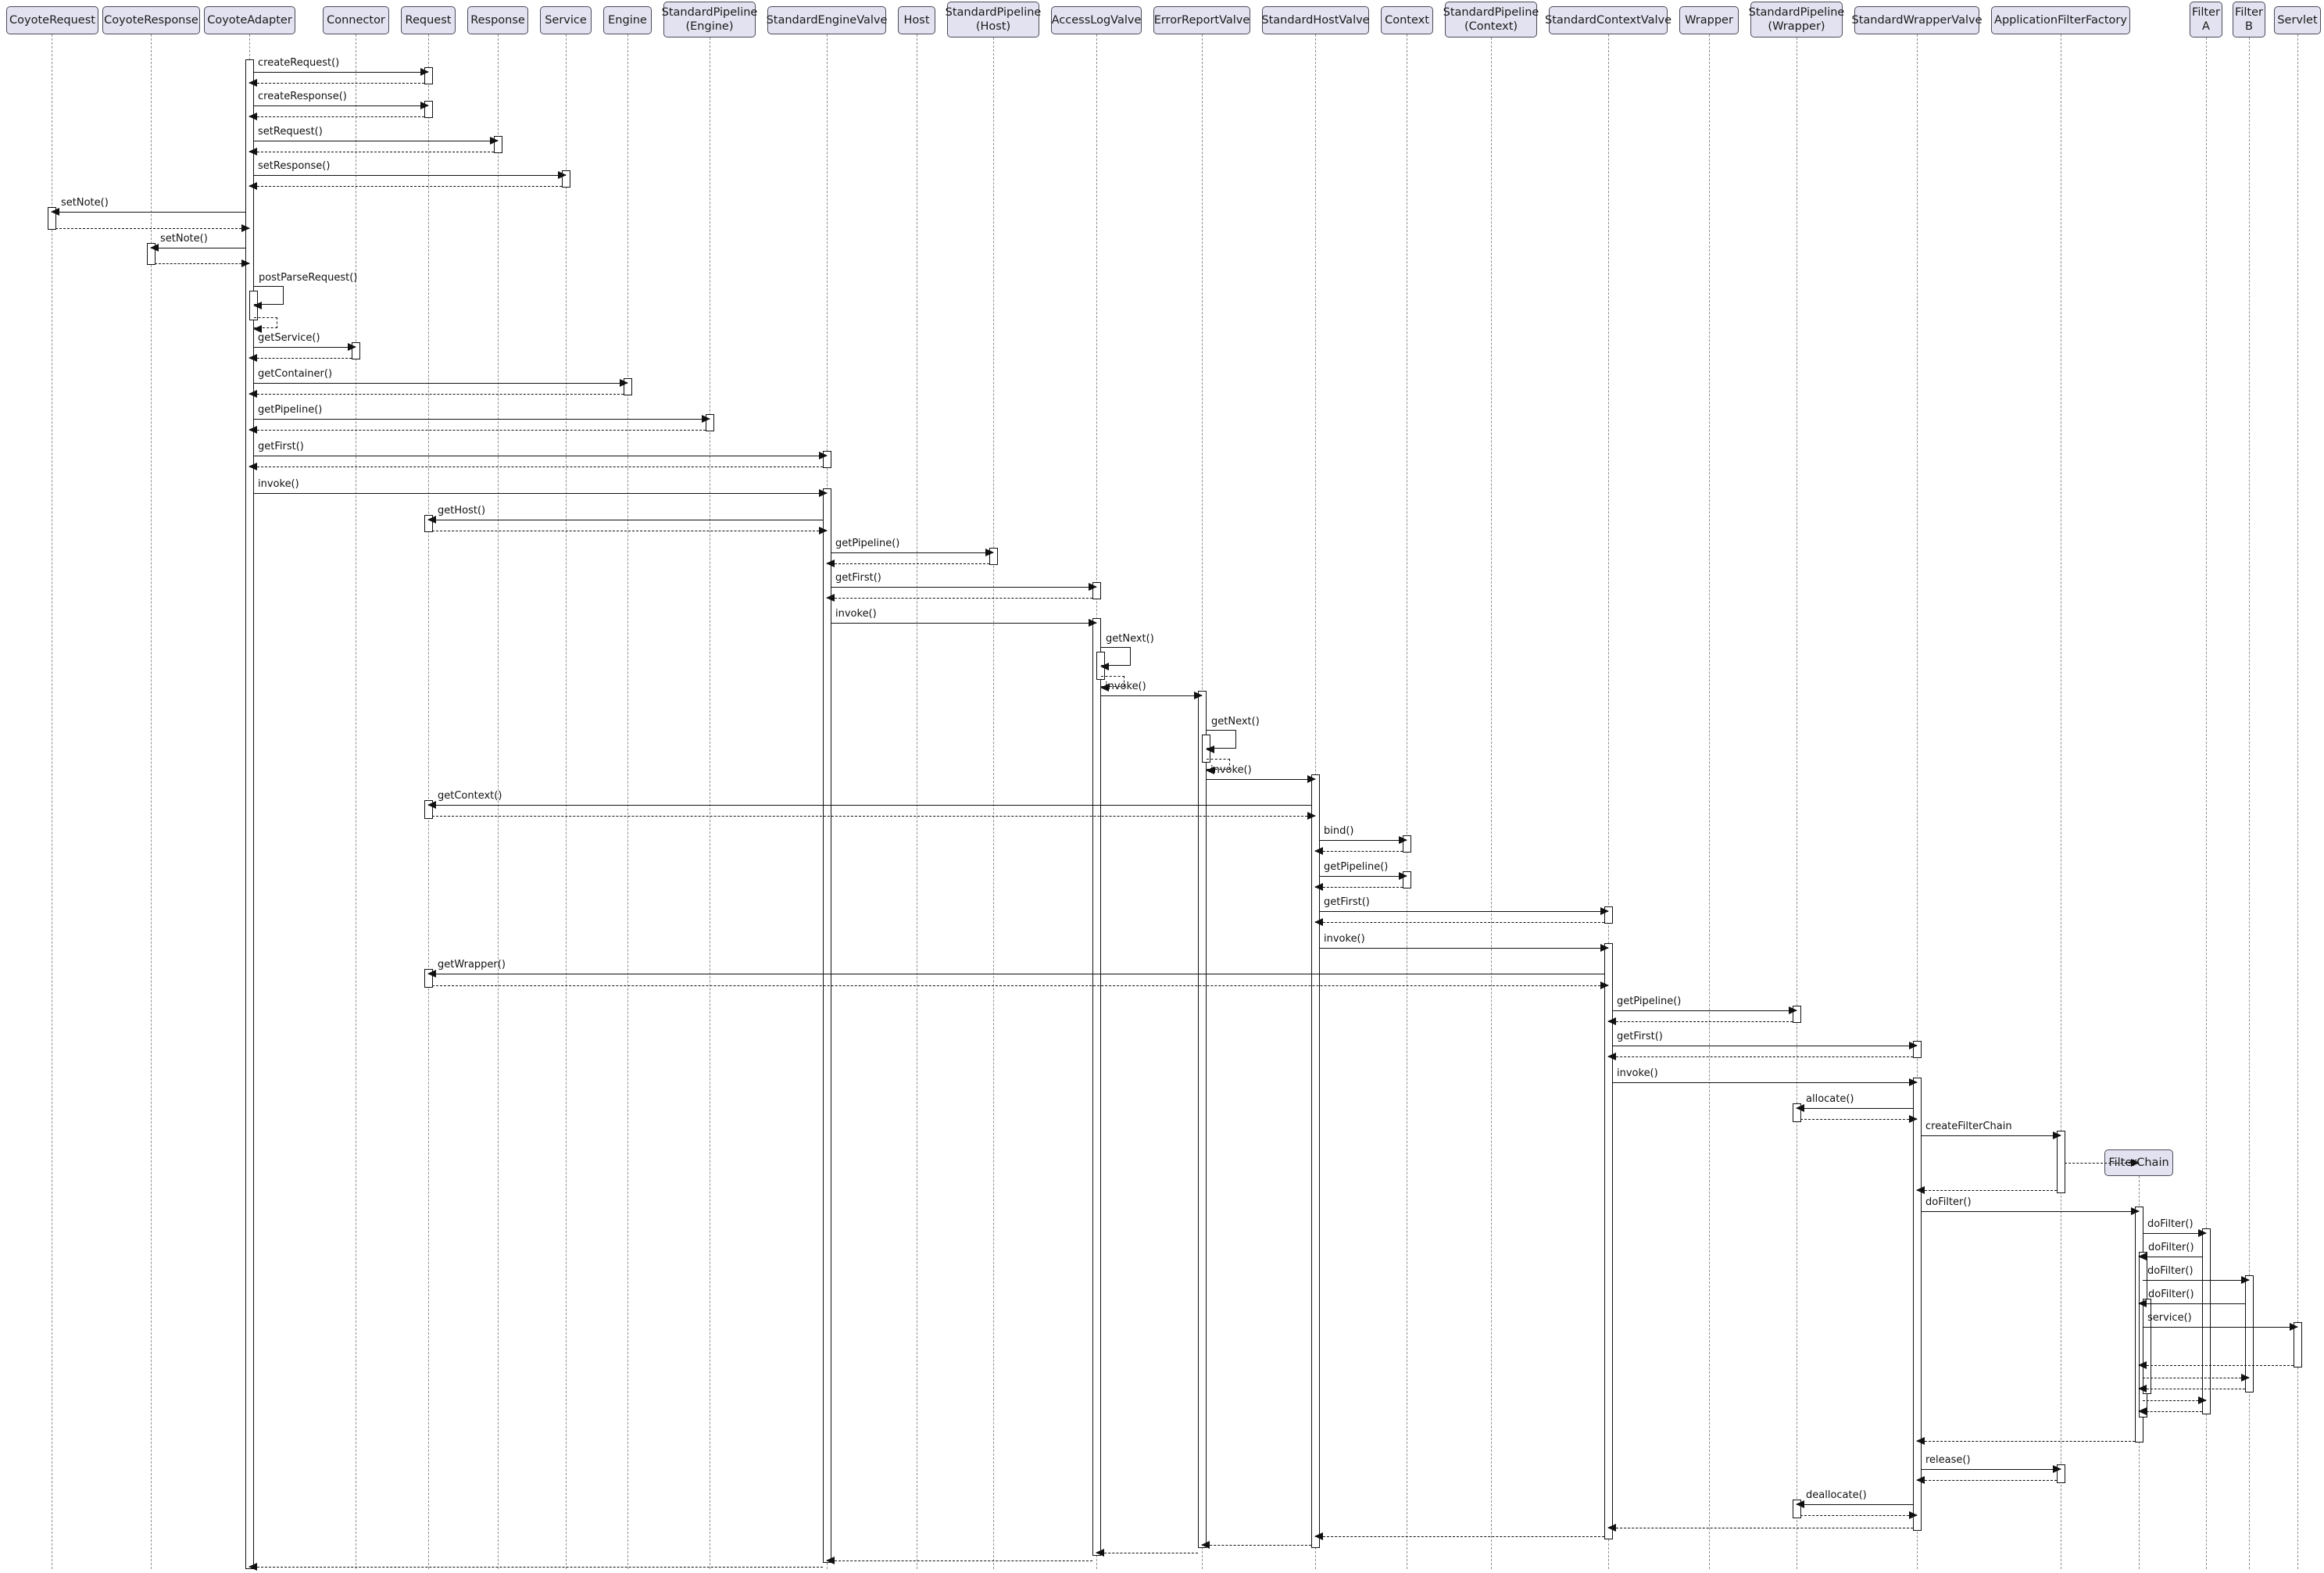 This screenshot has width=2324, height=1573. I want to click on participant-errorReportValve: ErrorReportValve, so click(1201, 20).